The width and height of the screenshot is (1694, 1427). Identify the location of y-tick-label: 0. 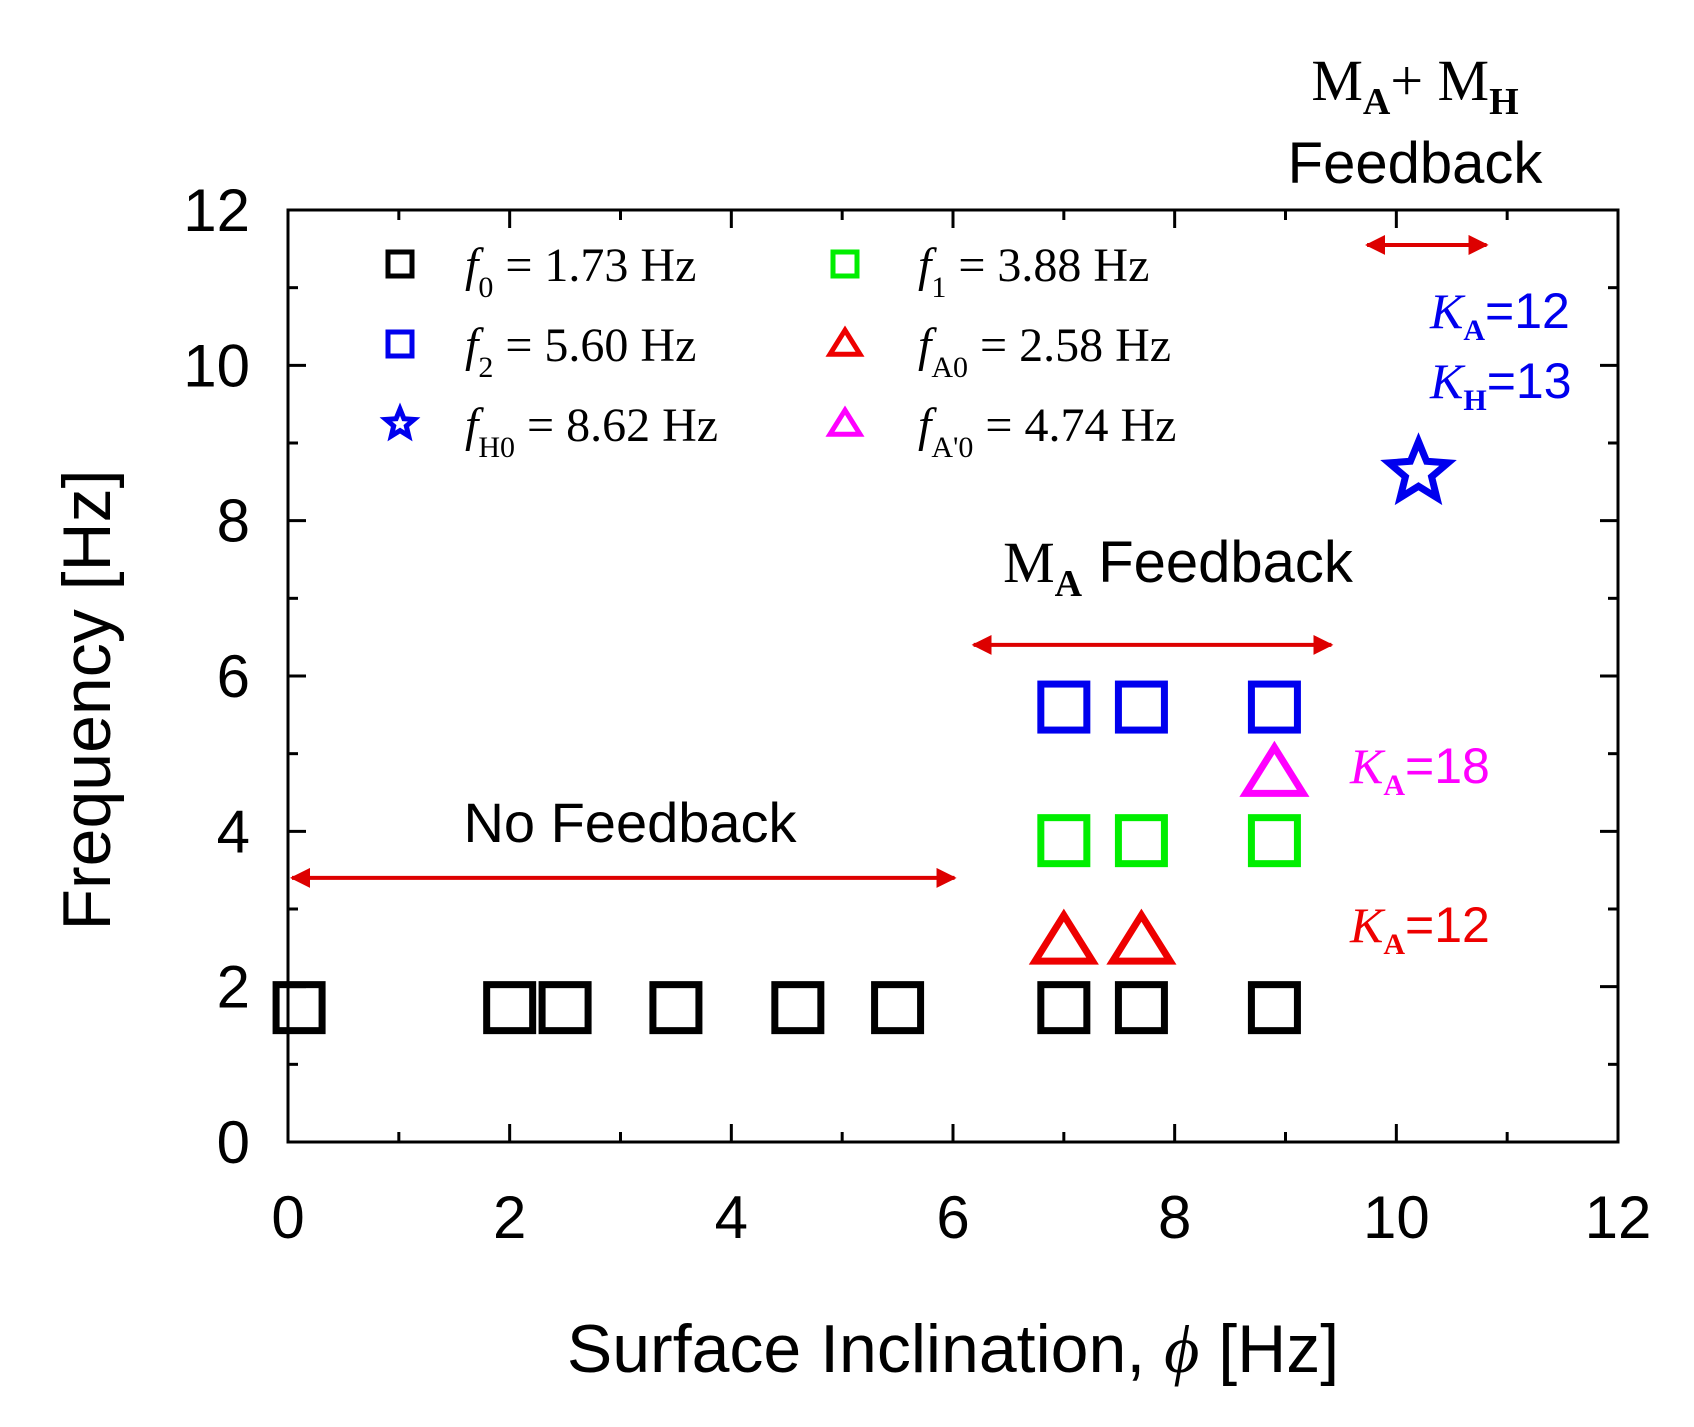
(233, 1142).